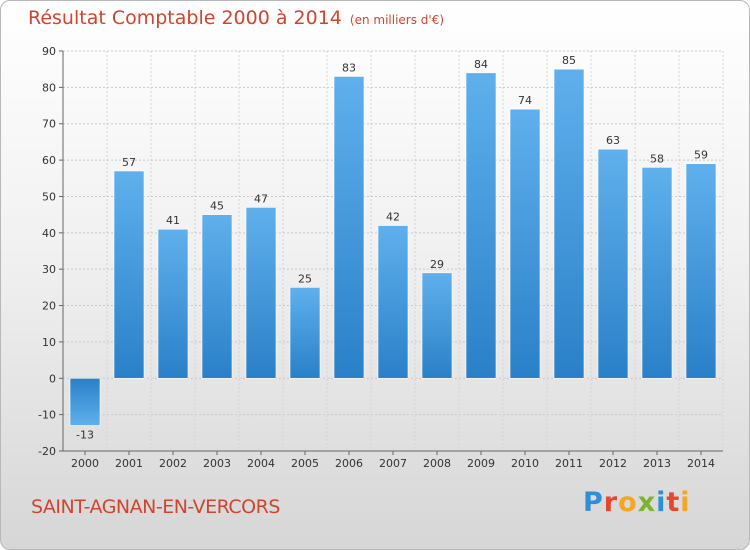 This screenshot has width=750, height=550. Describe the element at coordinates (305, 463) in the screenshot. I see `x-tick-label: 2005` at that location.